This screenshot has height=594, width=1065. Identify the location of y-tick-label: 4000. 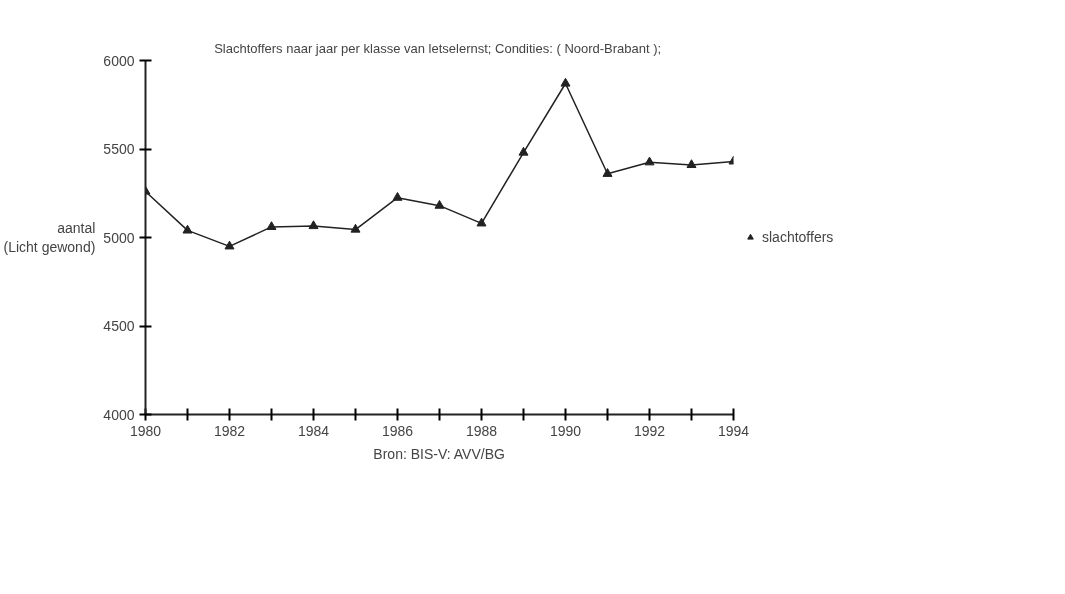
(119, 414).